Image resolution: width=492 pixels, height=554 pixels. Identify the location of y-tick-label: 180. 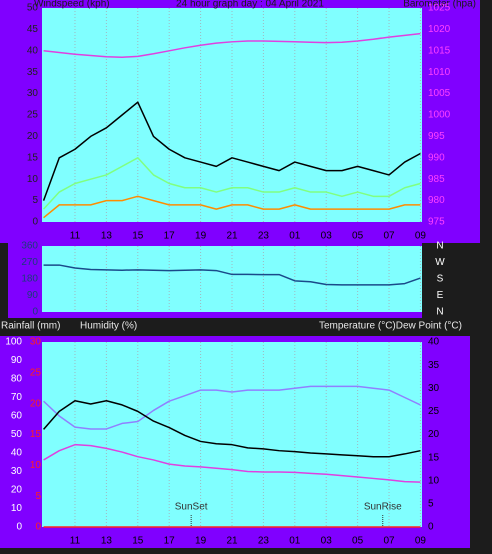
(29, 279).